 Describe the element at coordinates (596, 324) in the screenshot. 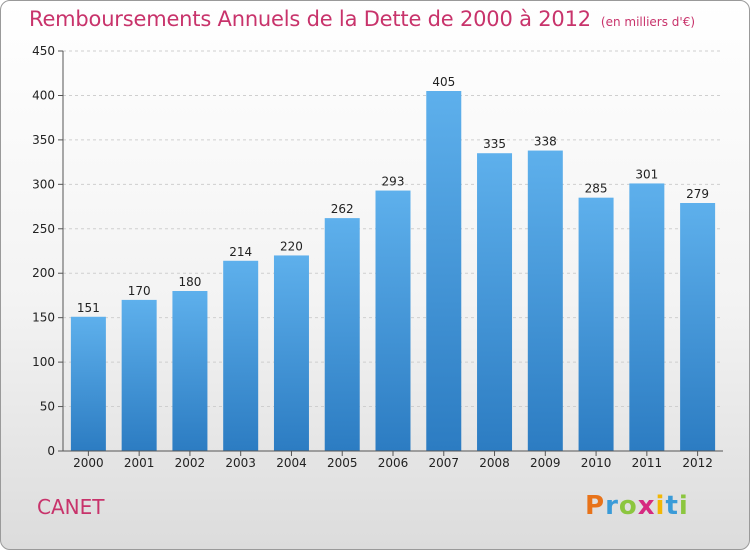

I see `bar-2010` at that location.